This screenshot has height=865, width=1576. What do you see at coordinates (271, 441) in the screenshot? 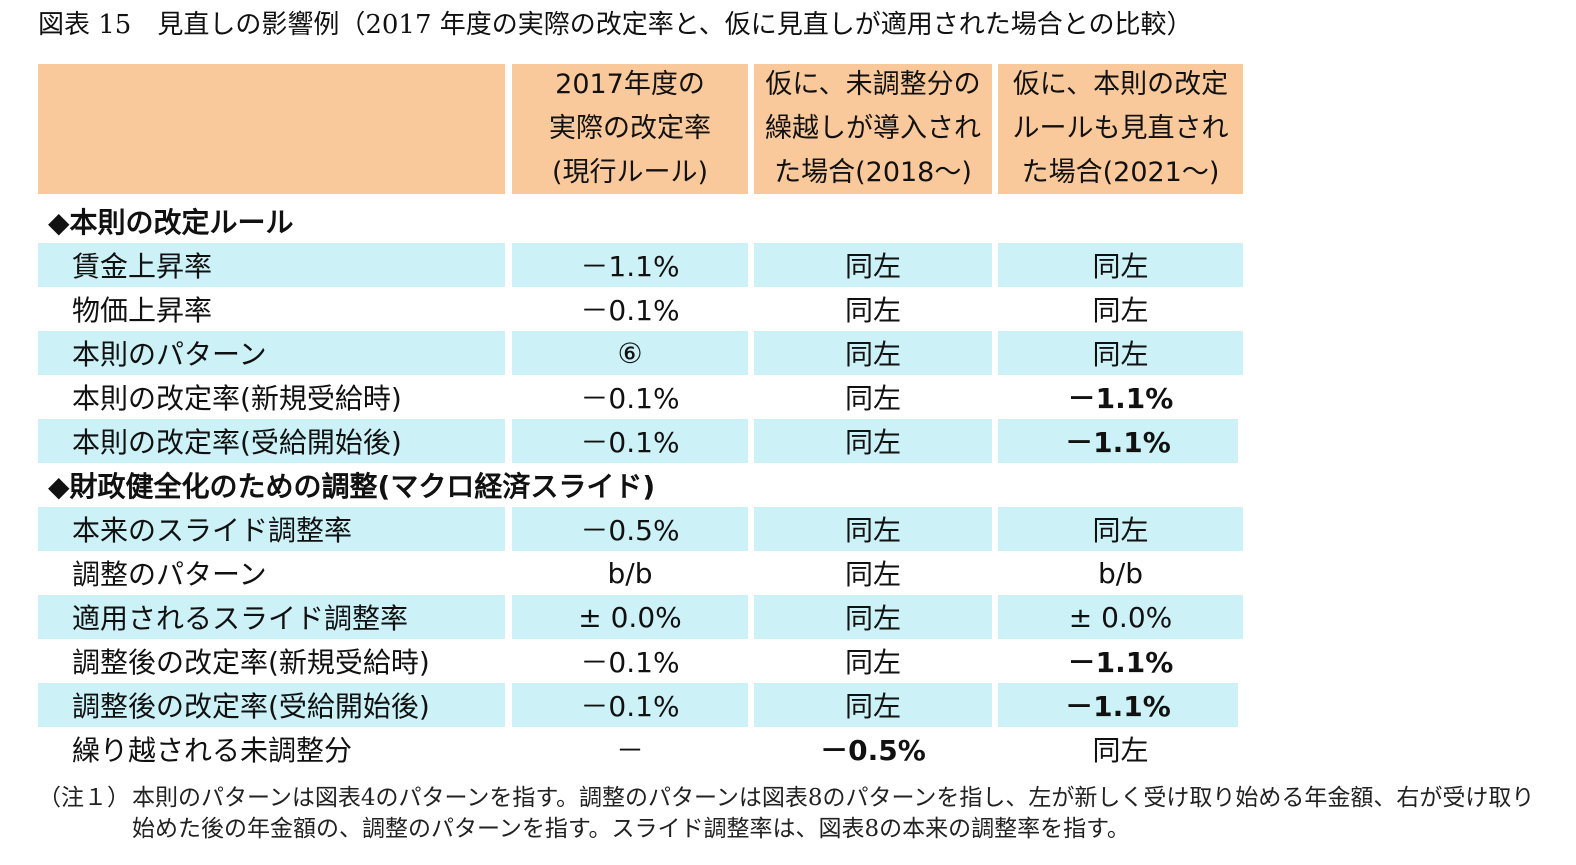
I see `row-label: 本則の改定率(受給開始後)` at bounding box center [271, 441].